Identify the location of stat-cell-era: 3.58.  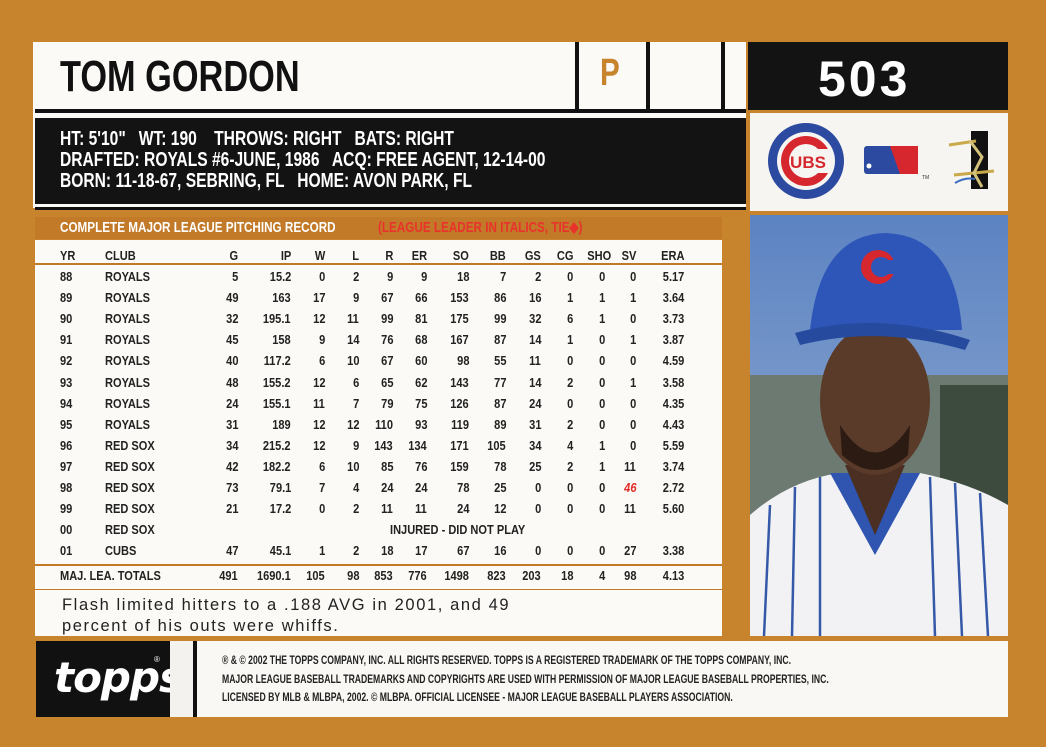
(673, 382).